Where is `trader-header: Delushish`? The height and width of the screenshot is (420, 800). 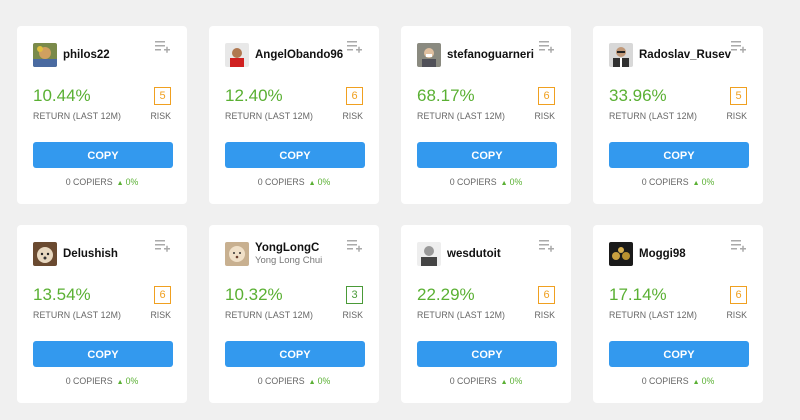
trader-header: Delushish is located at coordinates (75, 254).